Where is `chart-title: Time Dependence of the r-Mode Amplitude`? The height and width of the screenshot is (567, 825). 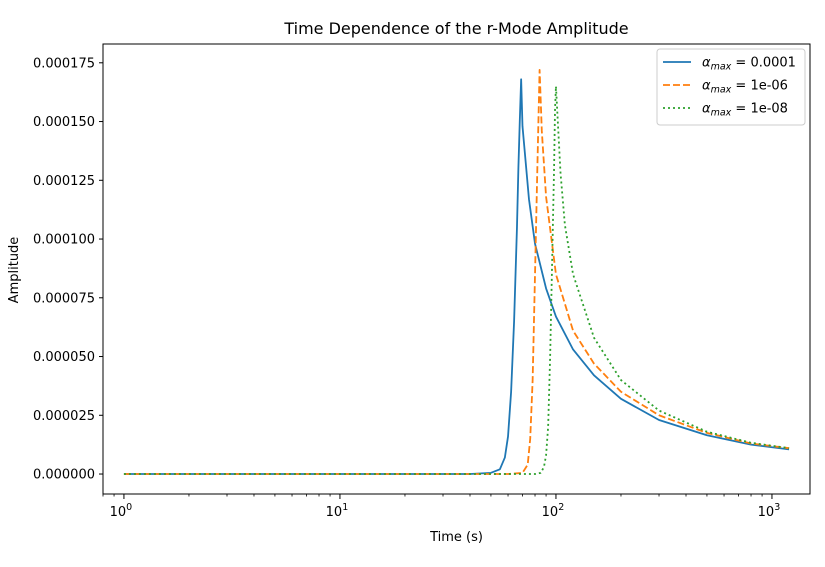
chart-title: Time Dependence of the r-Mode Amplitude is located at coordinates (455, 28).